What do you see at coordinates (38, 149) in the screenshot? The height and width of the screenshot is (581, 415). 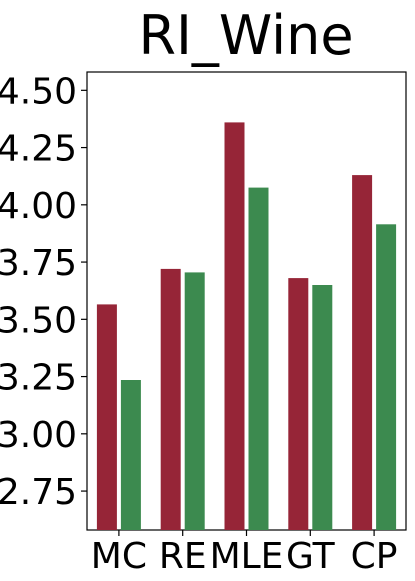 I see `y-tick-label: 4.25` at bounding box center [38, 149].